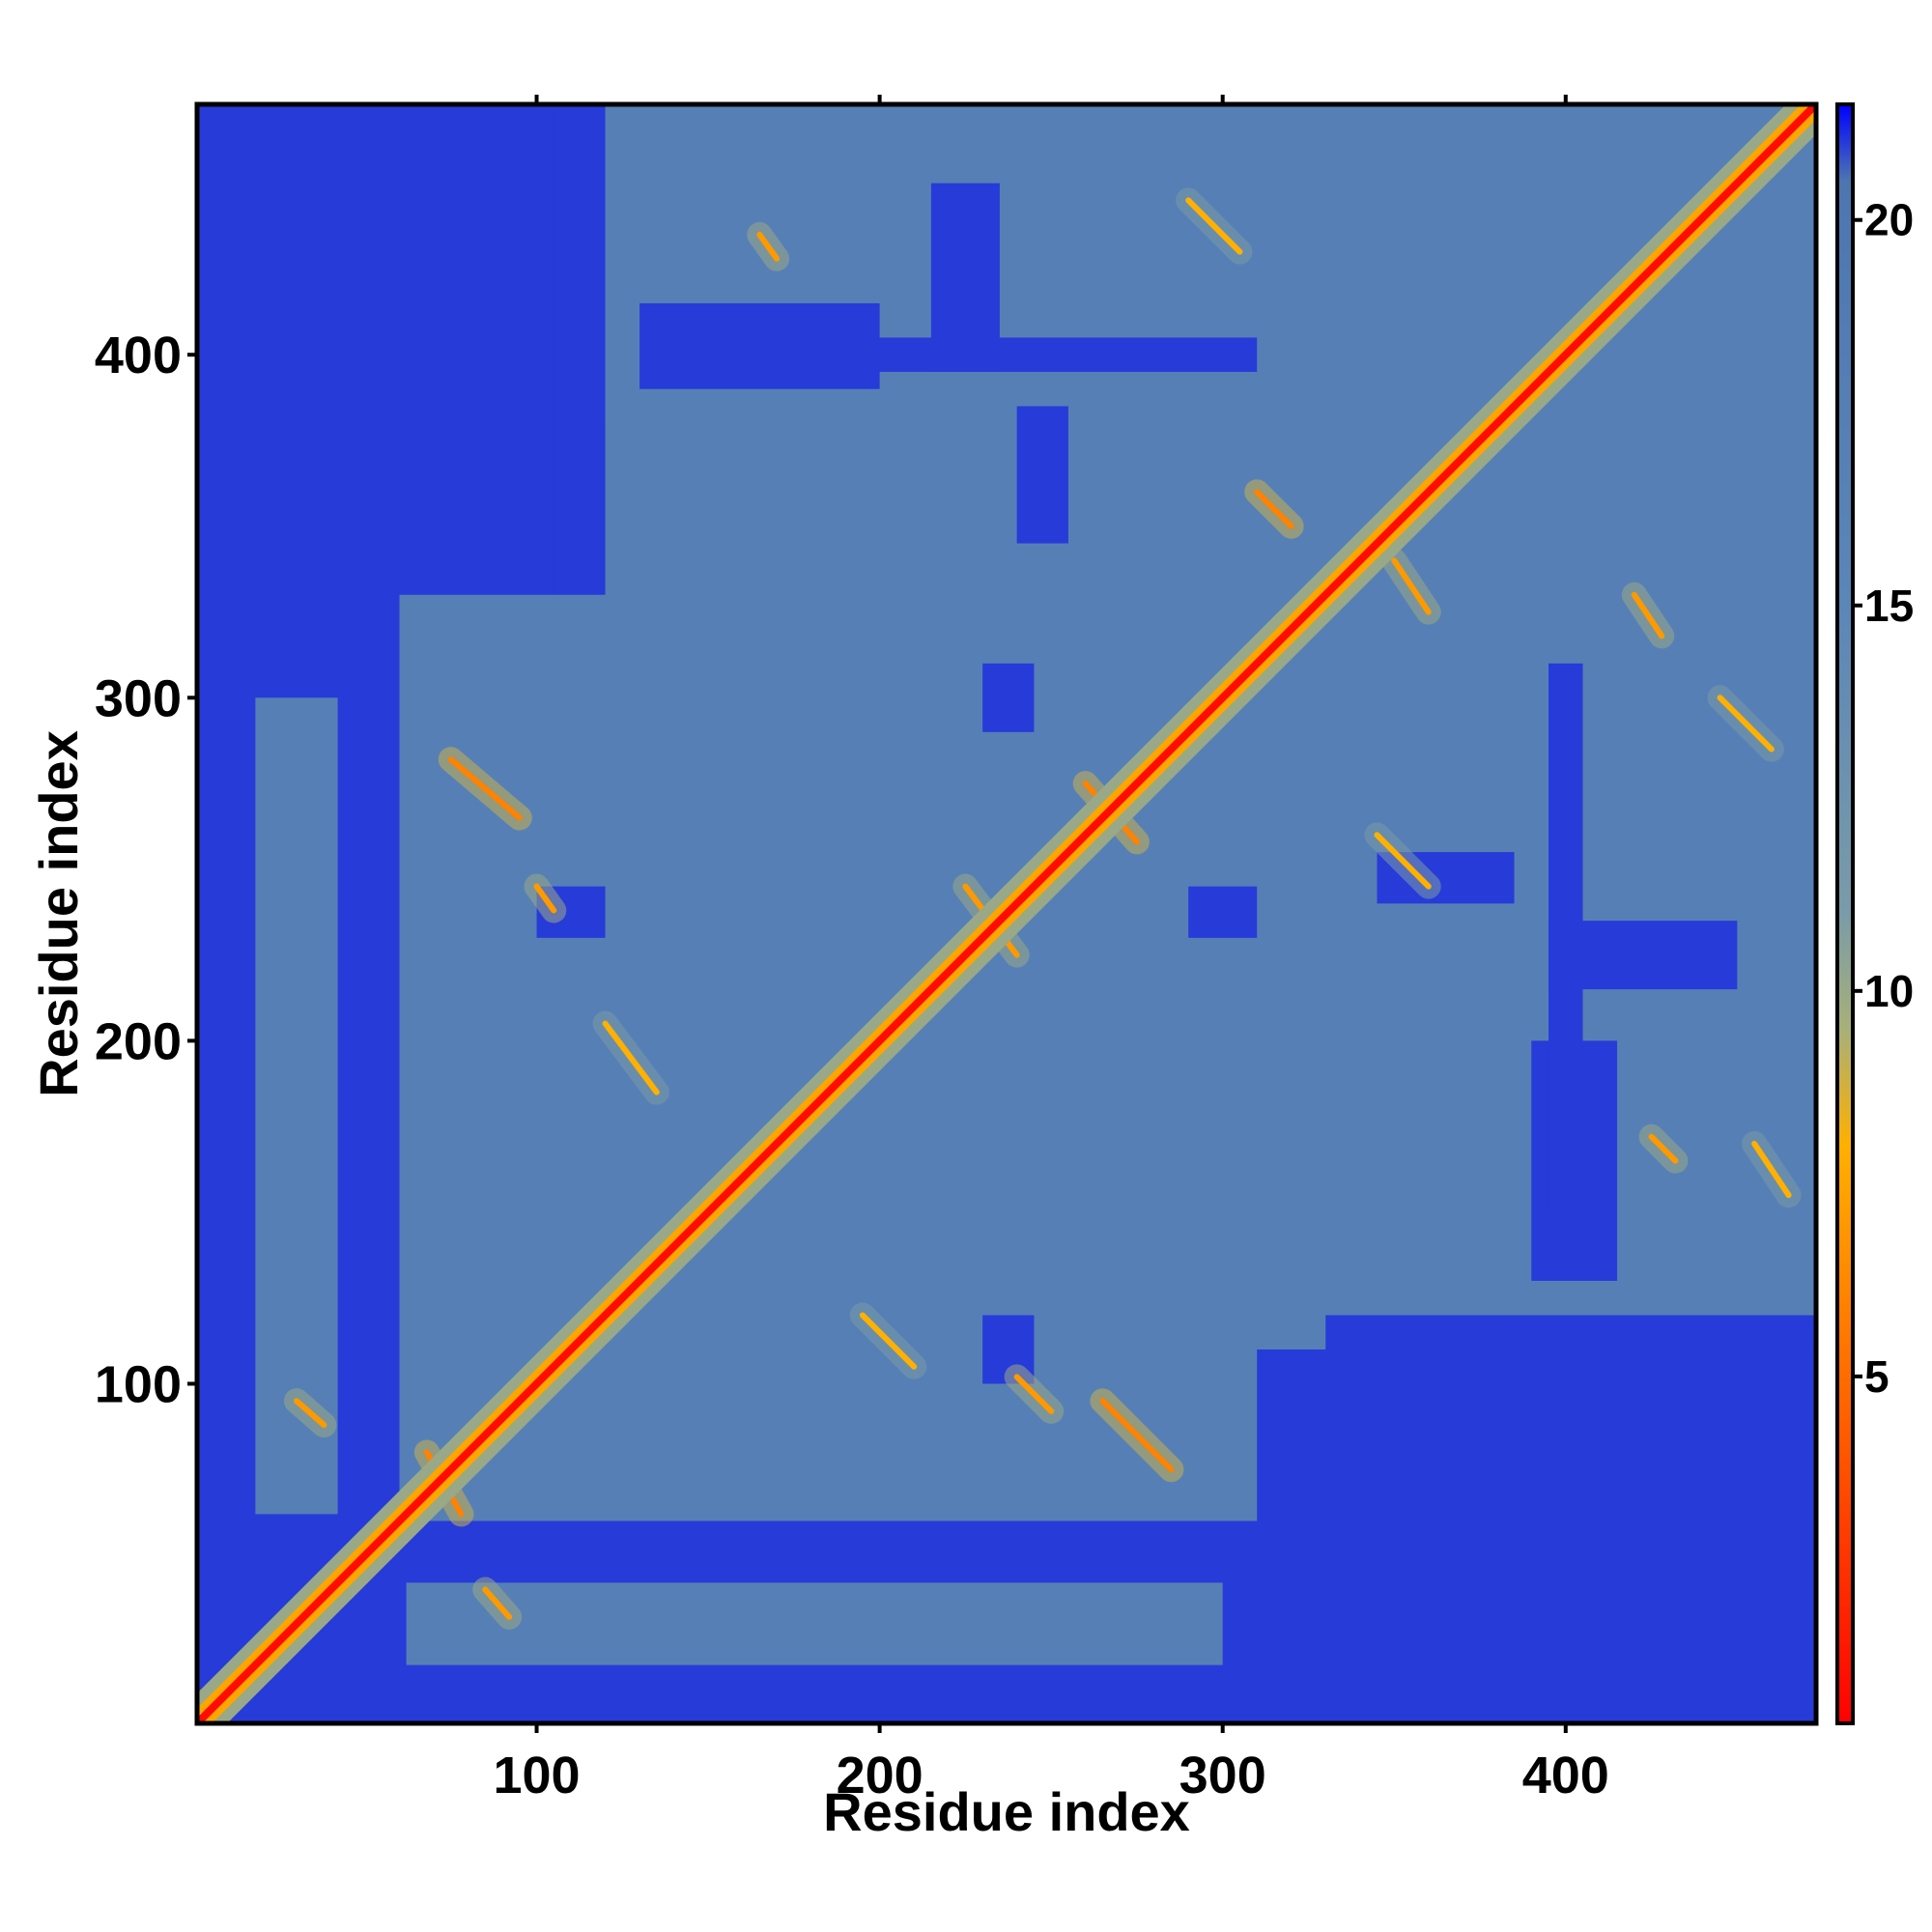  Describe the element at coordinates (138, 698) in the screenshot. I see `y-tick-label: 300` at that location.